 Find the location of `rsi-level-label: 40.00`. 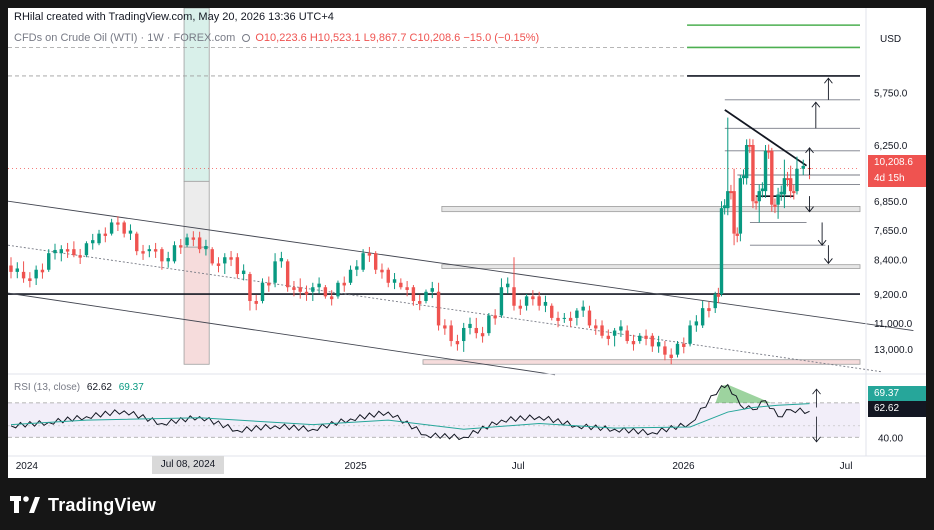

rsi-level-label: 40.00 is located at coordinates (890, 438).